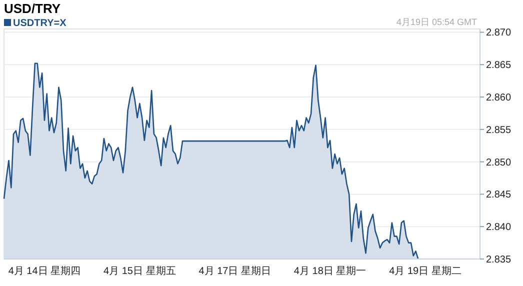  Describe the element at coordinates (499, 195) in the screenshot. I see `y-tick-label: 2.845` at that location.